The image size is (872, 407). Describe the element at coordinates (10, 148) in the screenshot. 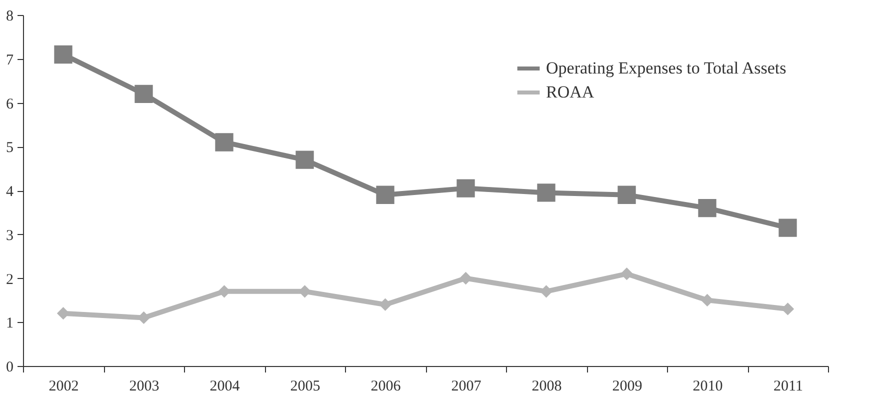

I see `y-tick-label: 5` at that location.